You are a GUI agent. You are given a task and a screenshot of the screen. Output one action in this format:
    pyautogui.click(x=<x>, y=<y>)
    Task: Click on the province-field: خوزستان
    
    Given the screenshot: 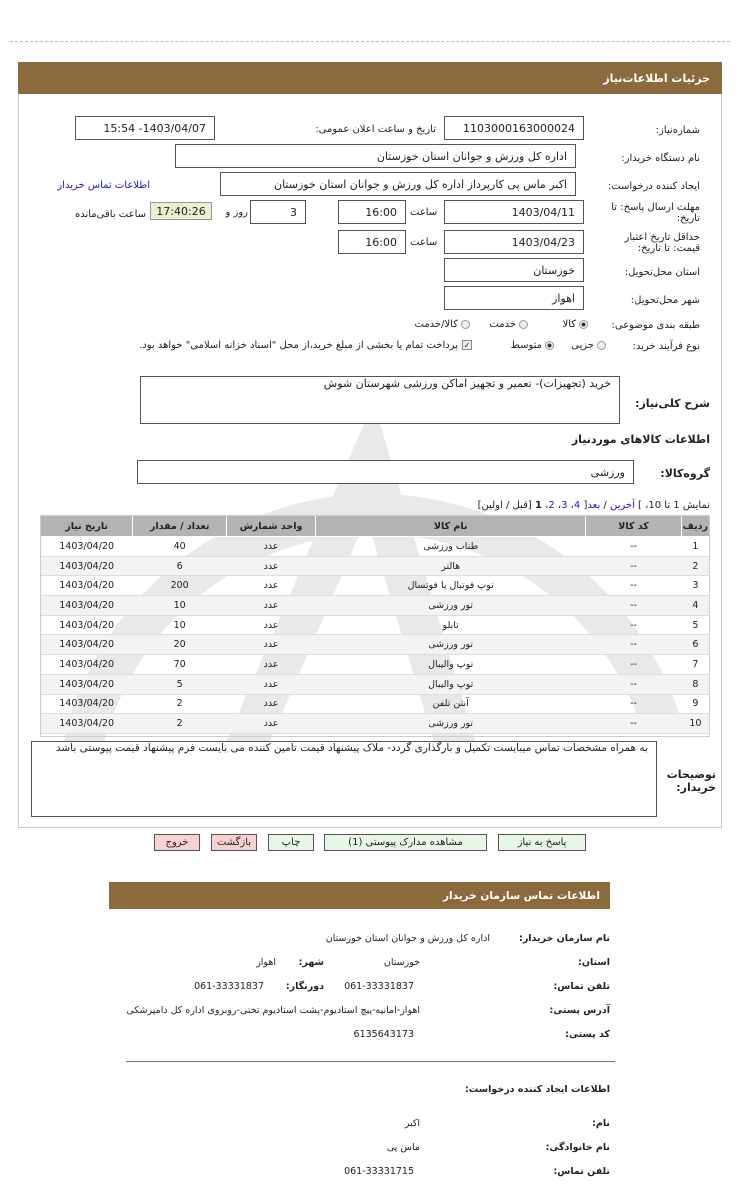 What is the action you would take?
    pyautogui.click(x=514, y=270)
    